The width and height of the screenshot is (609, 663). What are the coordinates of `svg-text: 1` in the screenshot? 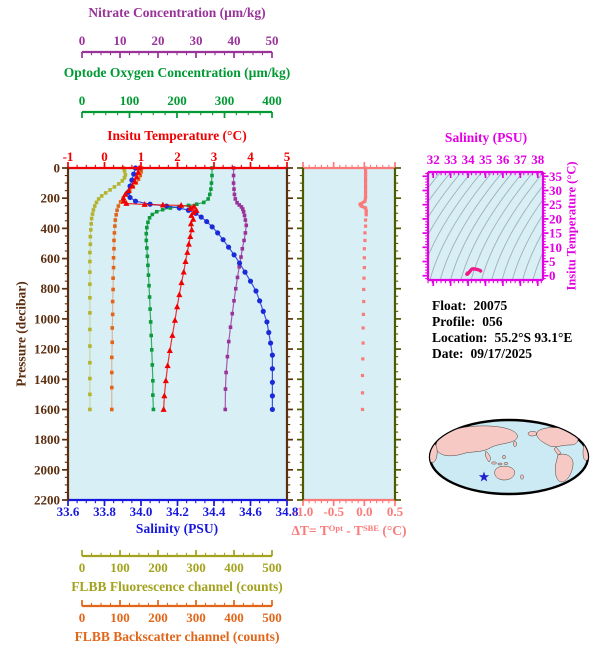 It's located at (141, 156).